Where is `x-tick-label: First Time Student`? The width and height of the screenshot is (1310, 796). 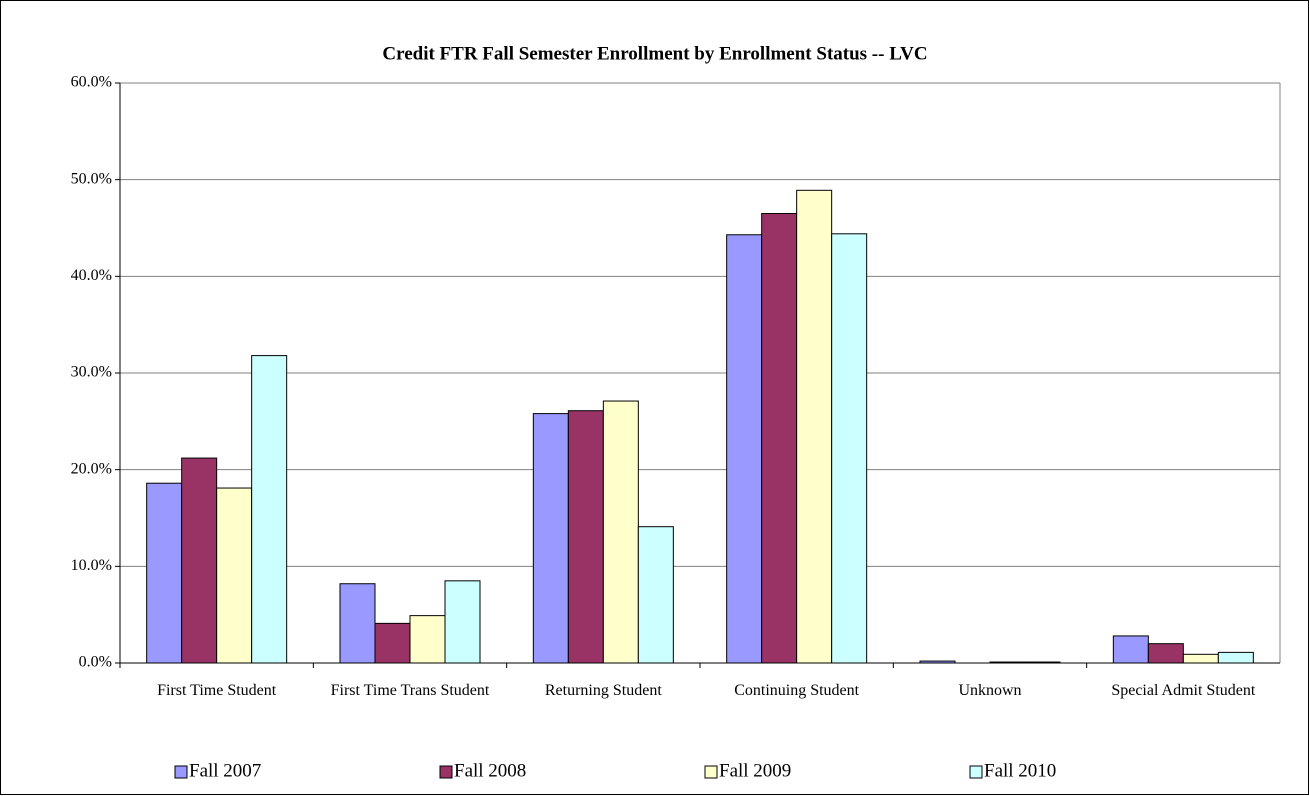
x-tick-label: First Time Student is located at coordinates (217, 690).